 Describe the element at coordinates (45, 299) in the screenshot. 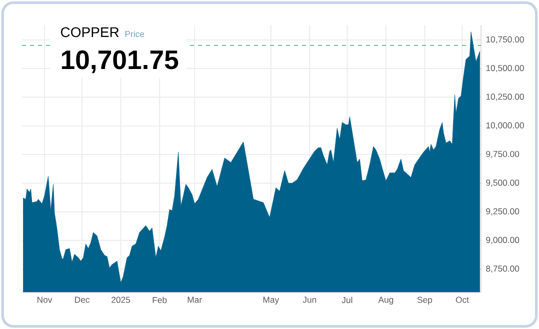

I see `x-tick-label: Nov` at that location.